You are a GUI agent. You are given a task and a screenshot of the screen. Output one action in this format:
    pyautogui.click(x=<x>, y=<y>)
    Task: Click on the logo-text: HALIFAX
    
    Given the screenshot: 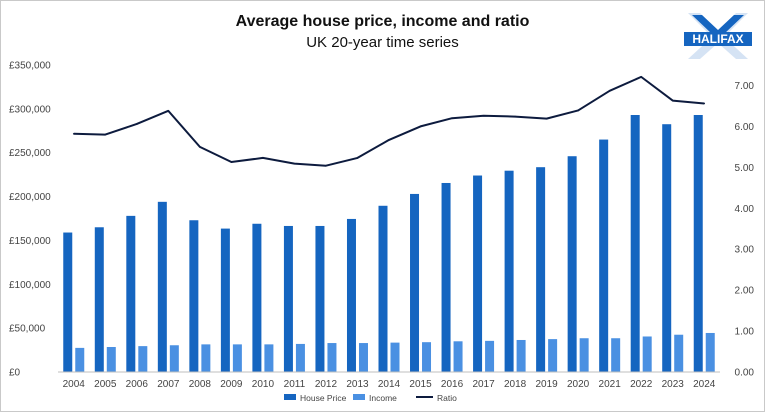 What is the action you would take?
    pyautogui.click(x=717, y=39)
    